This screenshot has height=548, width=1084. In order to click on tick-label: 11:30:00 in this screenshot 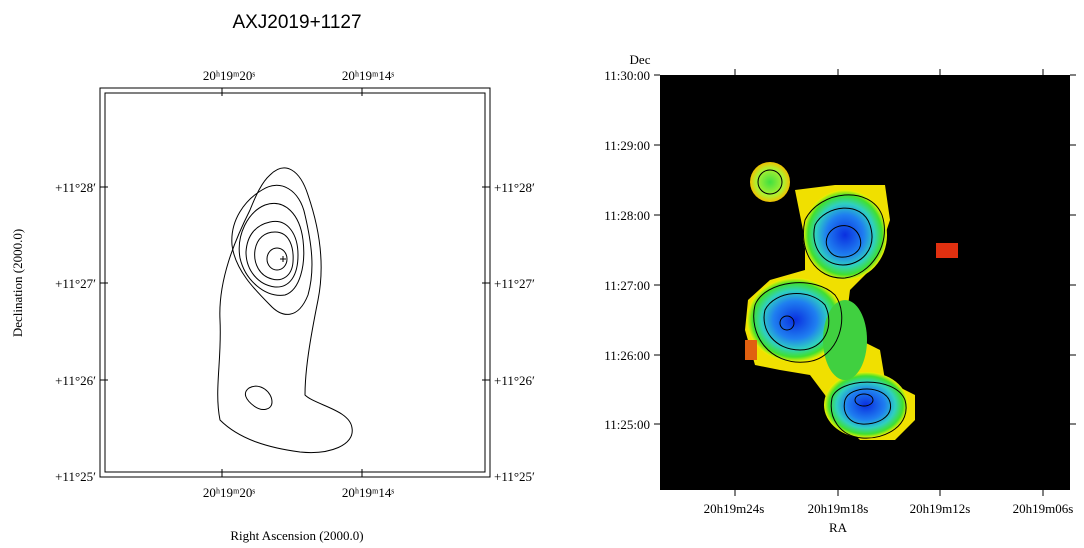, I will do `click(627, 75)`.